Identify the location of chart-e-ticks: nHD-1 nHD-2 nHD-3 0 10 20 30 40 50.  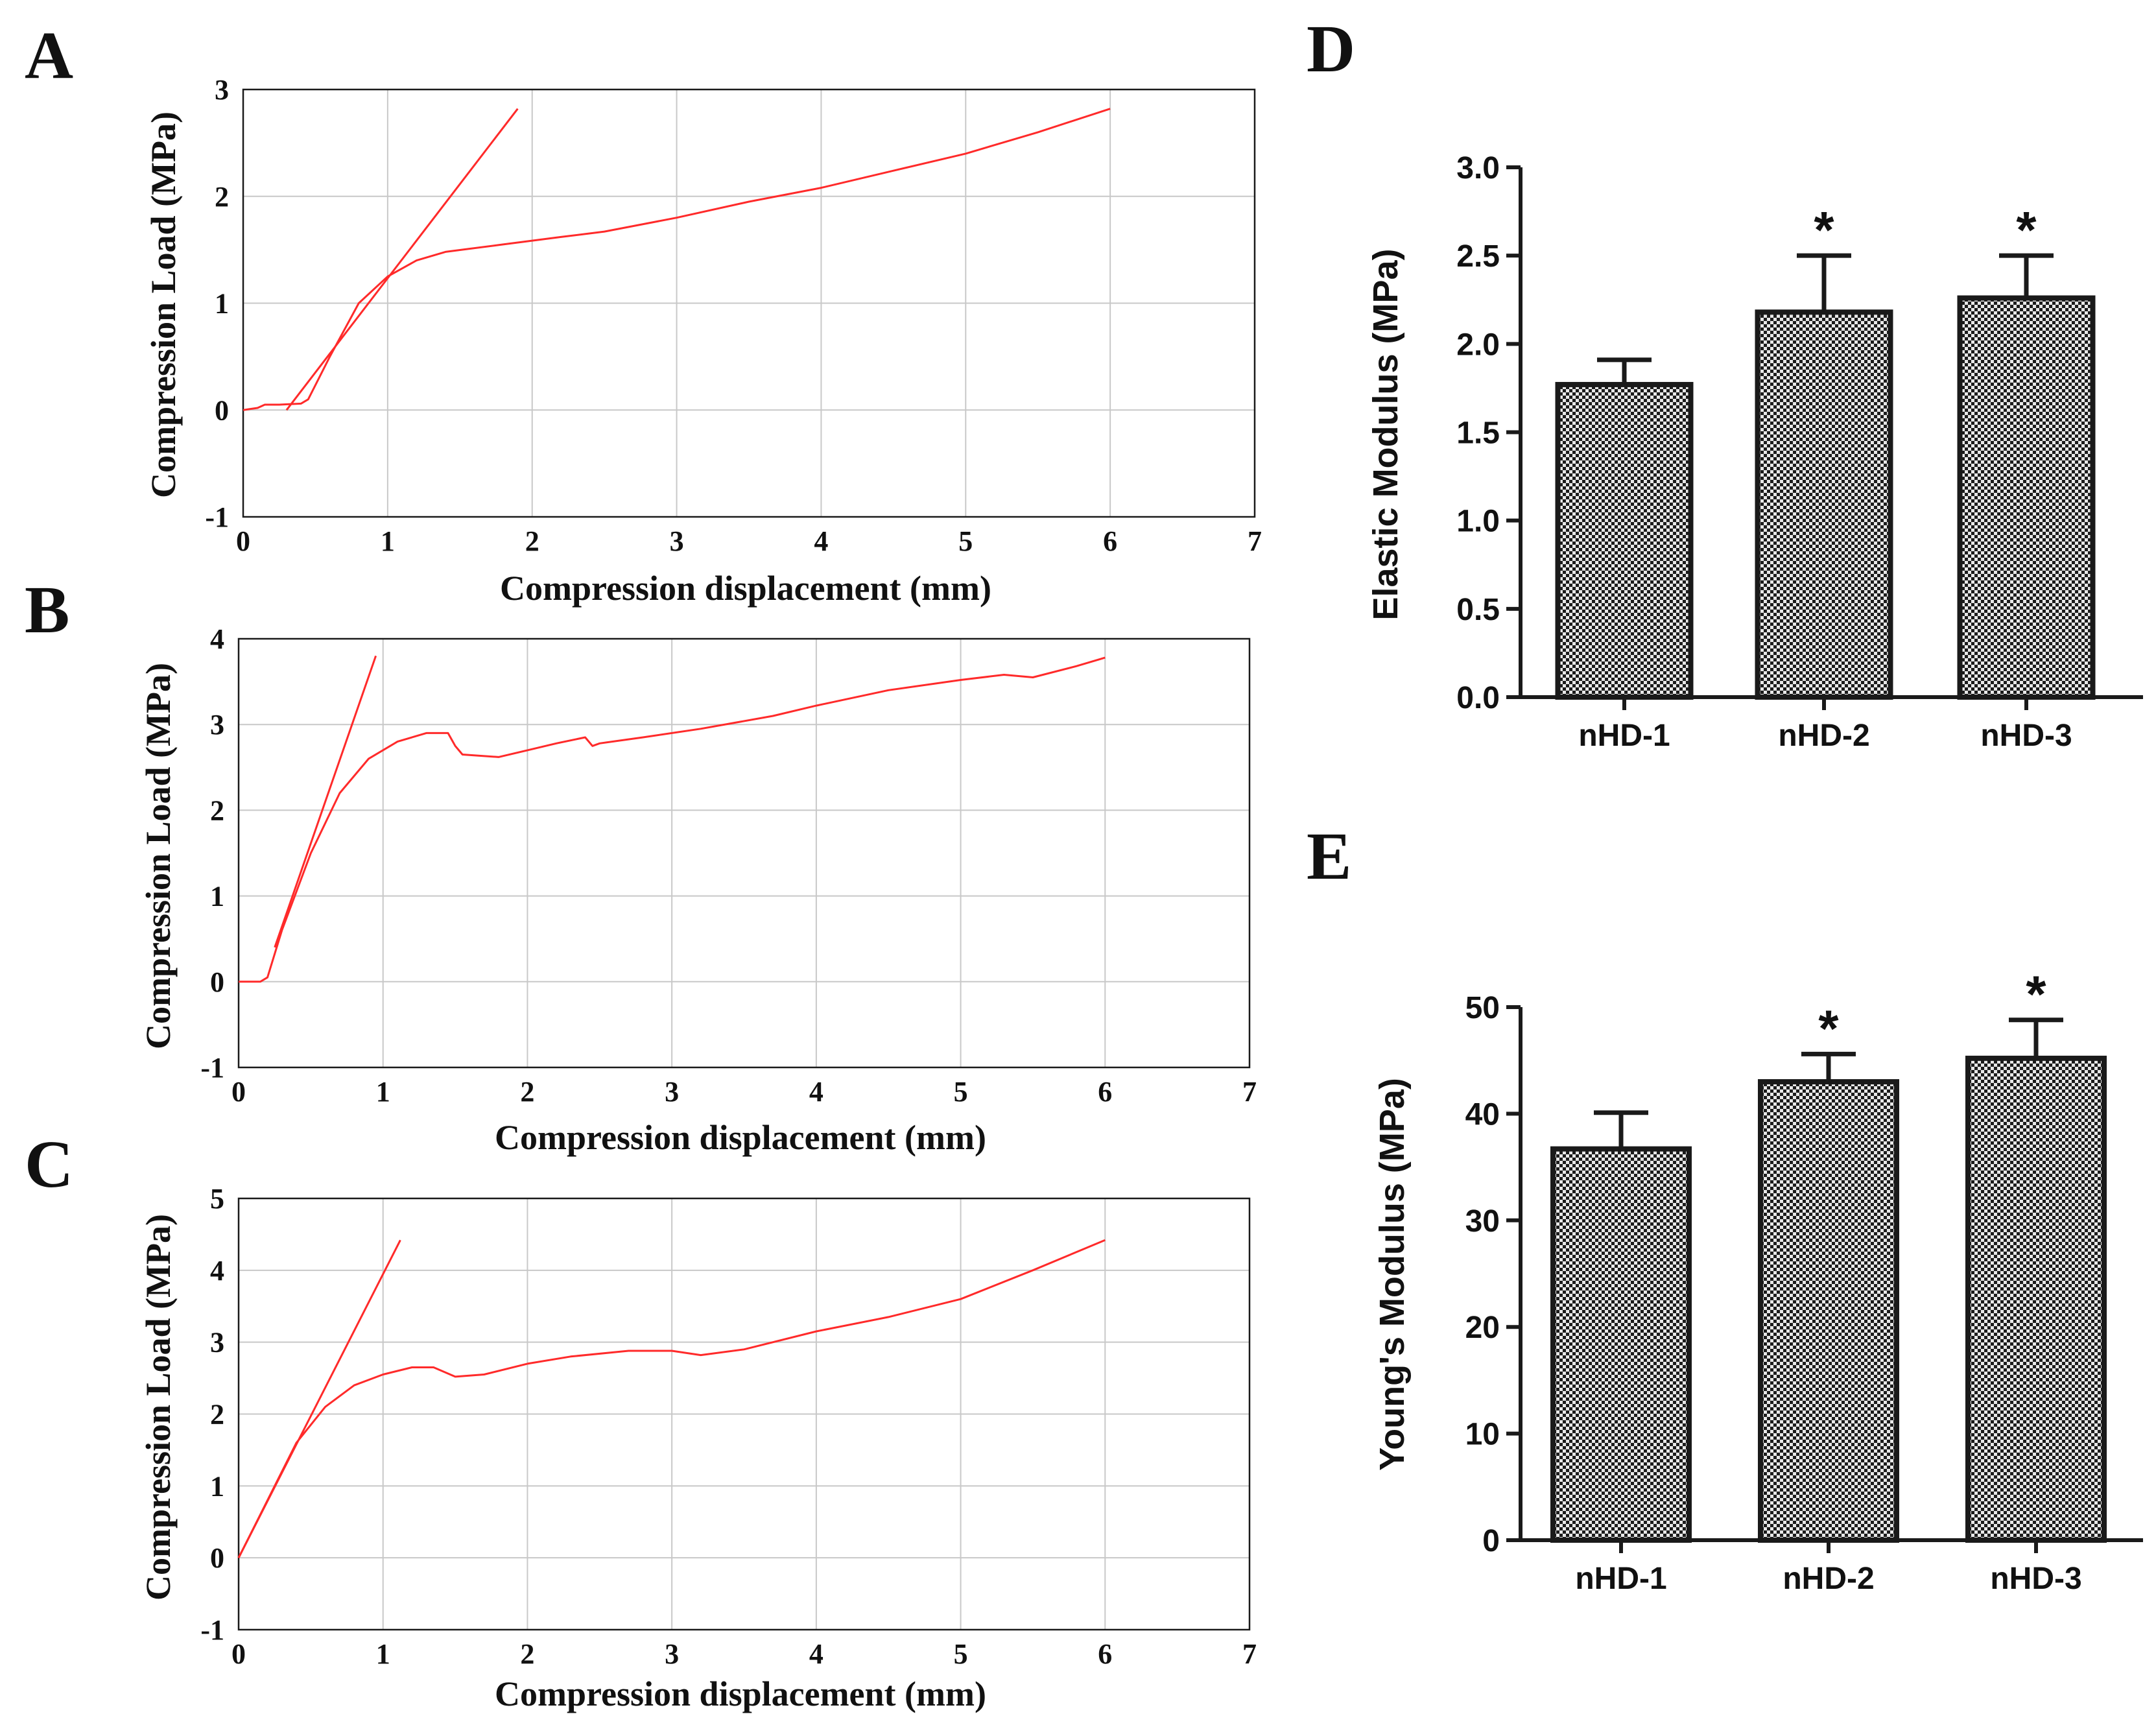
(1773, 1293).